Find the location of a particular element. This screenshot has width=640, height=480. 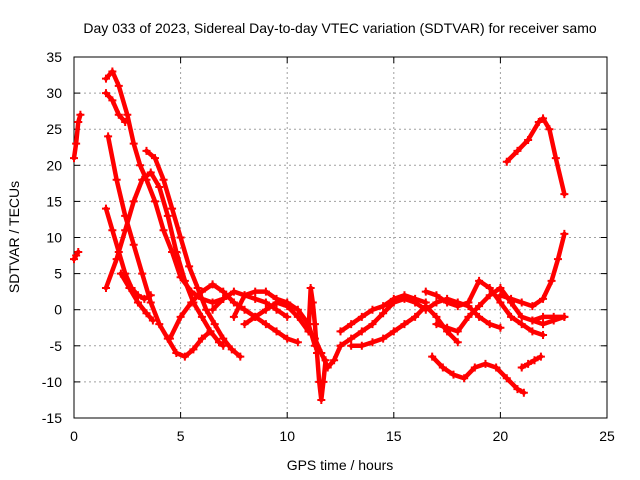

y-tick-label: 15 is located at coordinates (54, 201).